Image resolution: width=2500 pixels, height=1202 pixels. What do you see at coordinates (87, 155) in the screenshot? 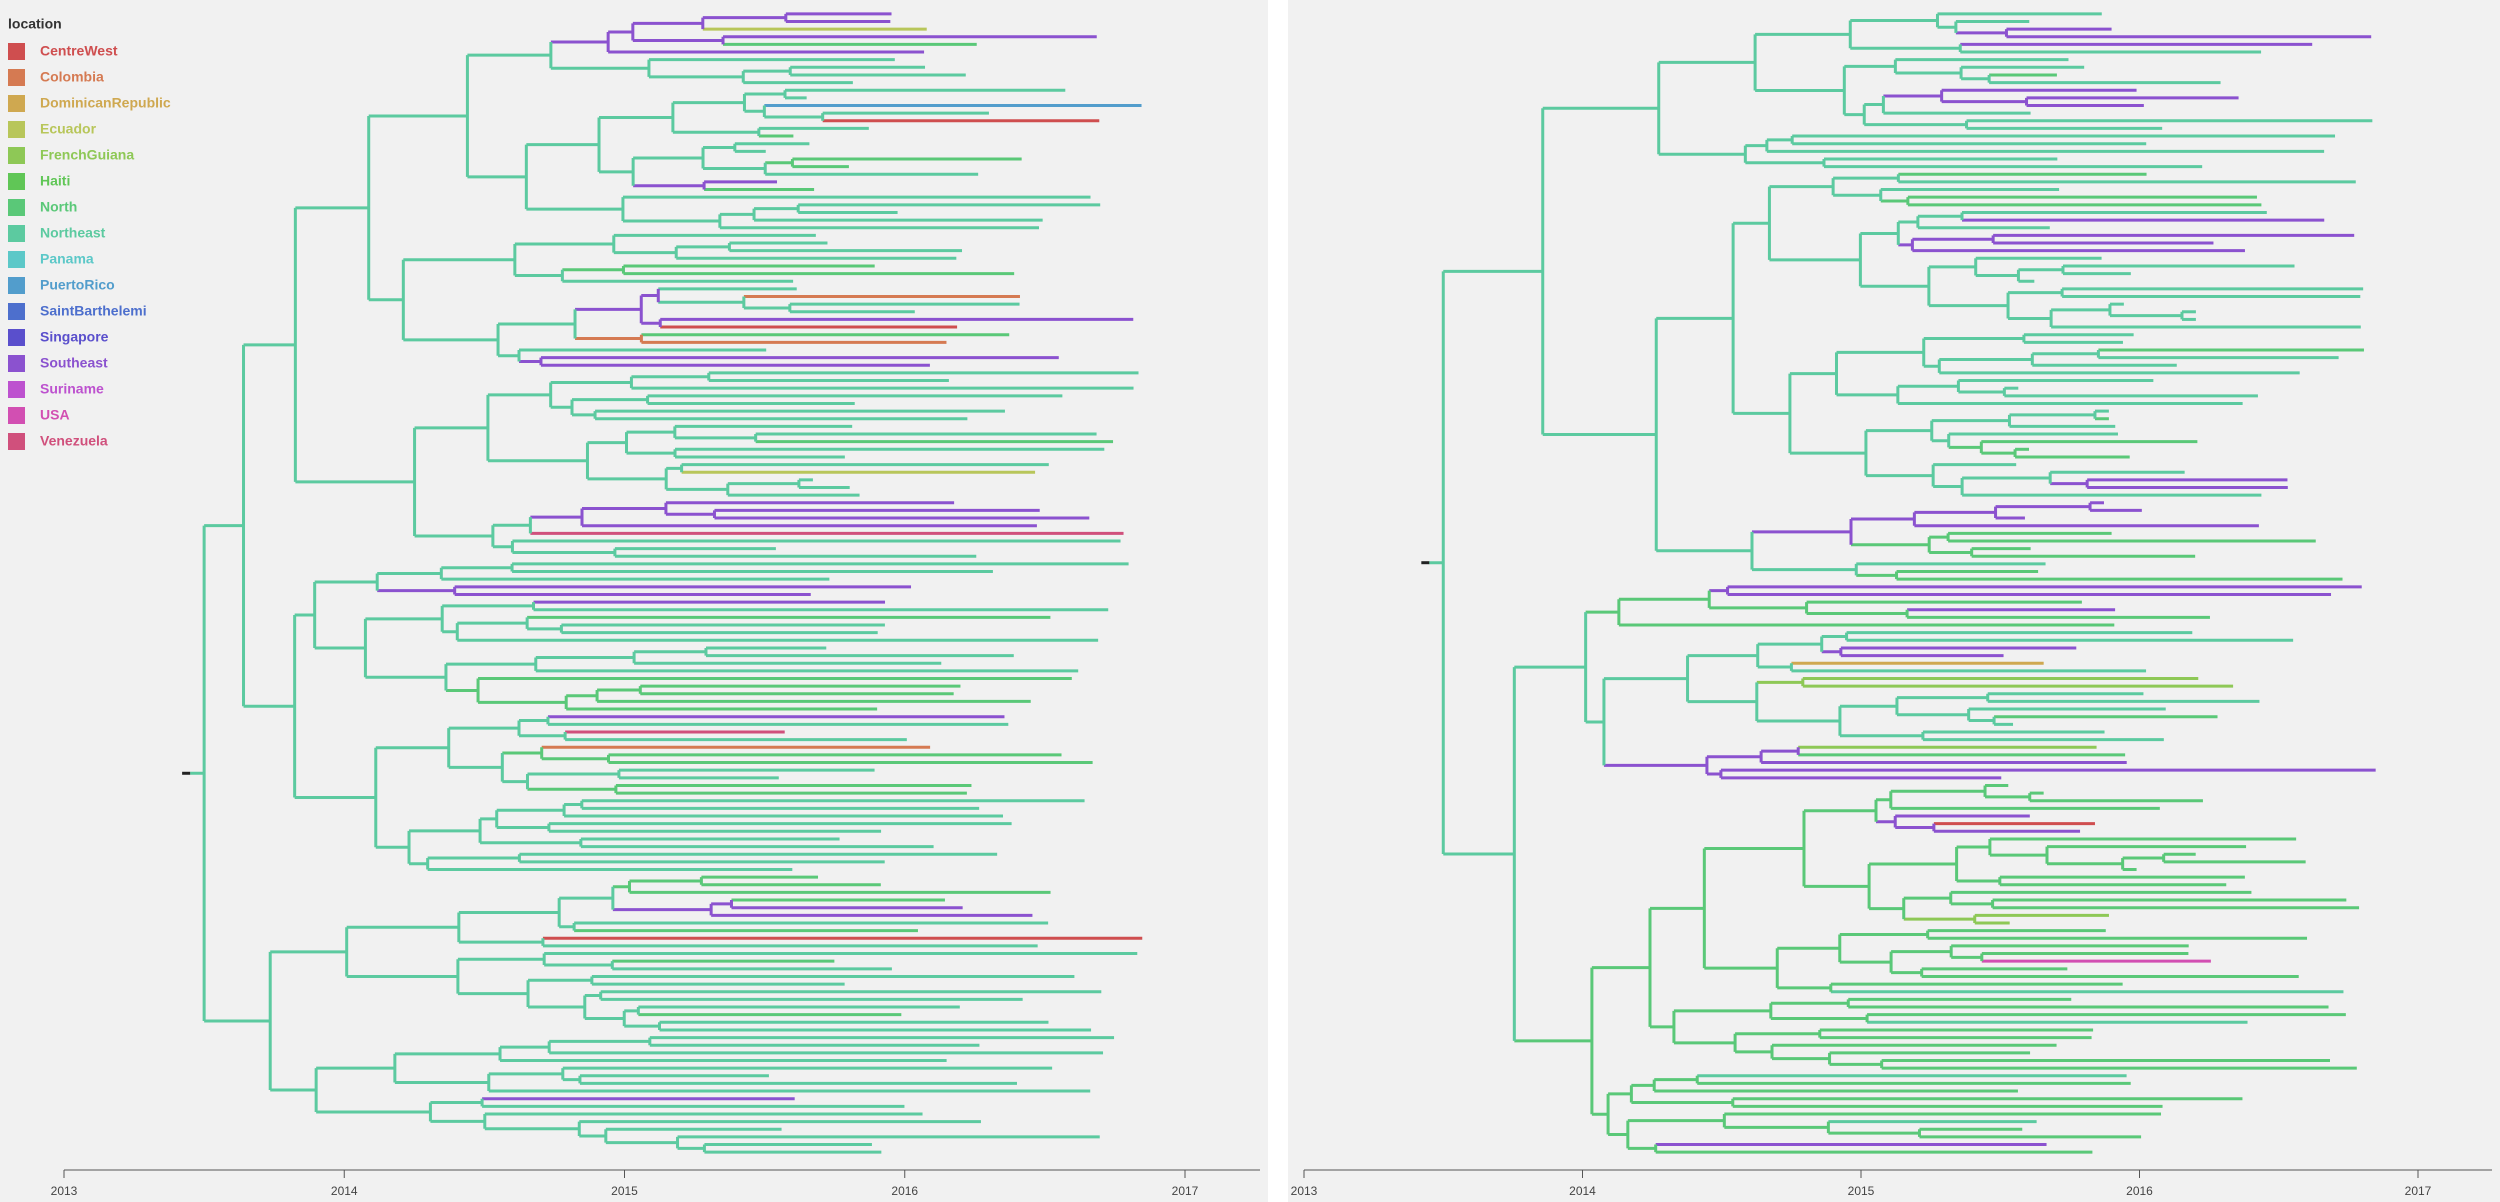
I see `legend-label: FrenchGuiana` at bounding box center [87, 155].